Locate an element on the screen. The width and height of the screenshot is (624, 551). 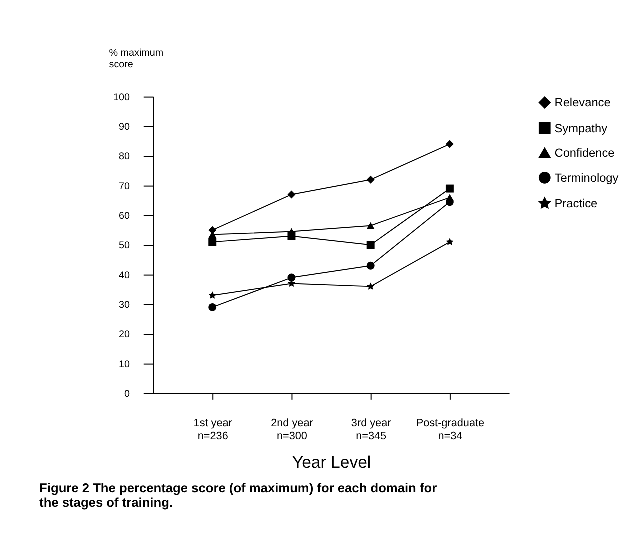
legend-label: Terminology is located at coordinates (586, 177).